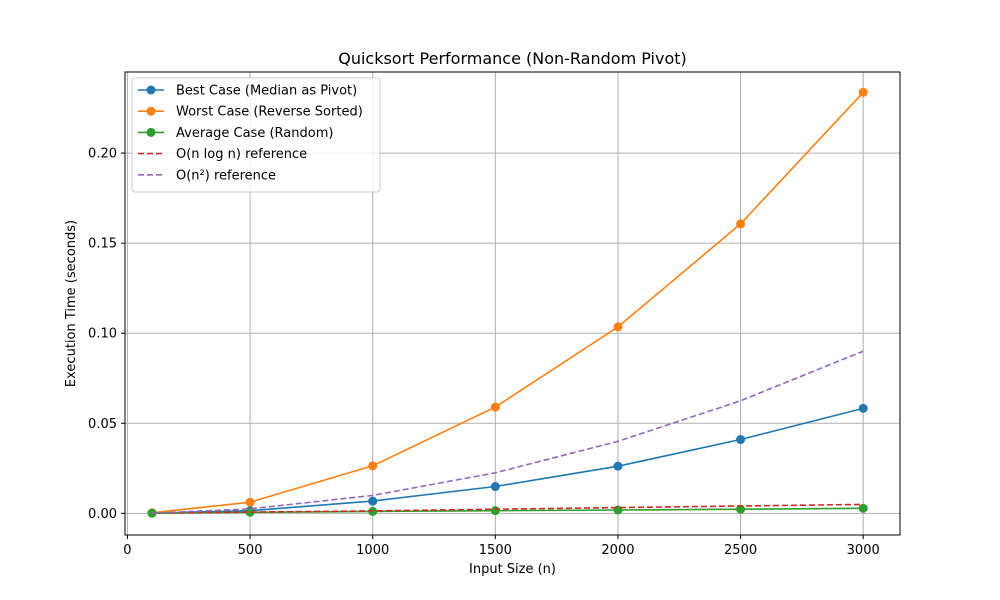 The width and height of the screenshot is (1000, 600). I want to click on legend-box, so click(256, 135).